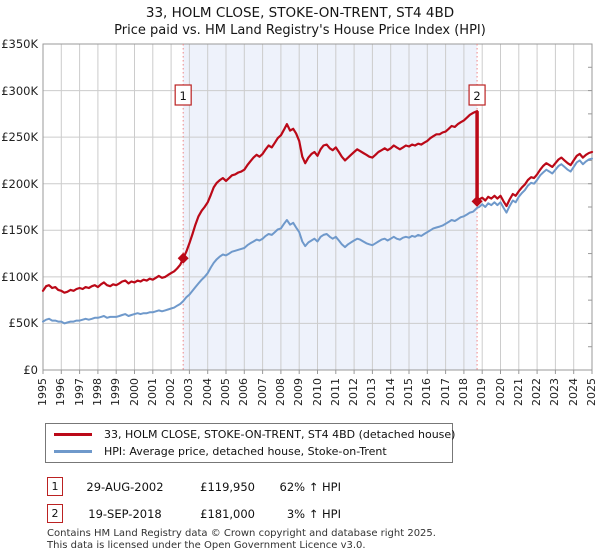 The width and height of the screenshot is (600, 560). Describe the element at coordinates (317, 392) in the screenshot. I see `x-axis-label: 2010` at that location.